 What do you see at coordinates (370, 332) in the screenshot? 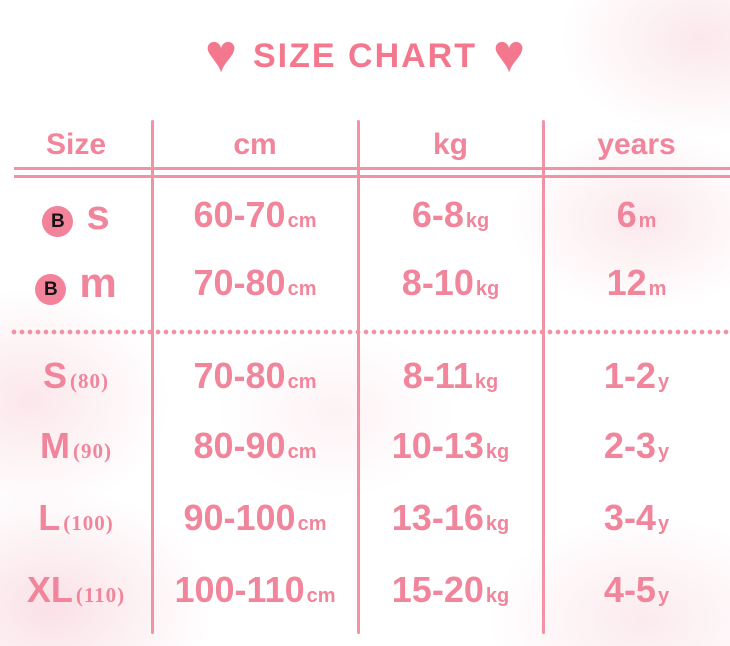
I see `group-divider` at bounding box center [370, 332].